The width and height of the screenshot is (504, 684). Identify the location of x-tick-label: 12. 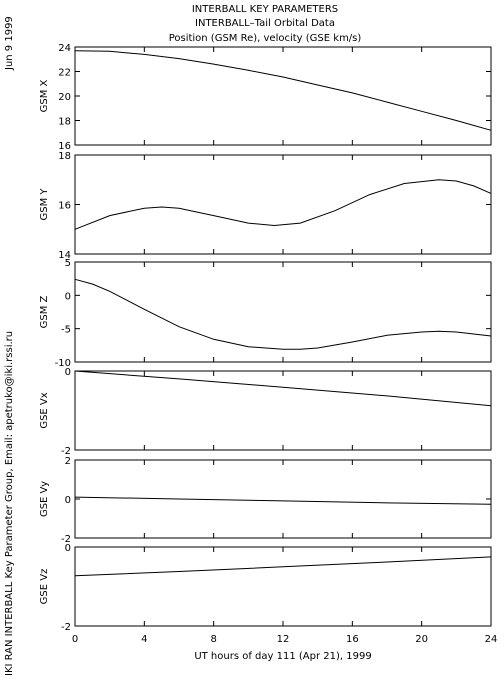
(283, 639).